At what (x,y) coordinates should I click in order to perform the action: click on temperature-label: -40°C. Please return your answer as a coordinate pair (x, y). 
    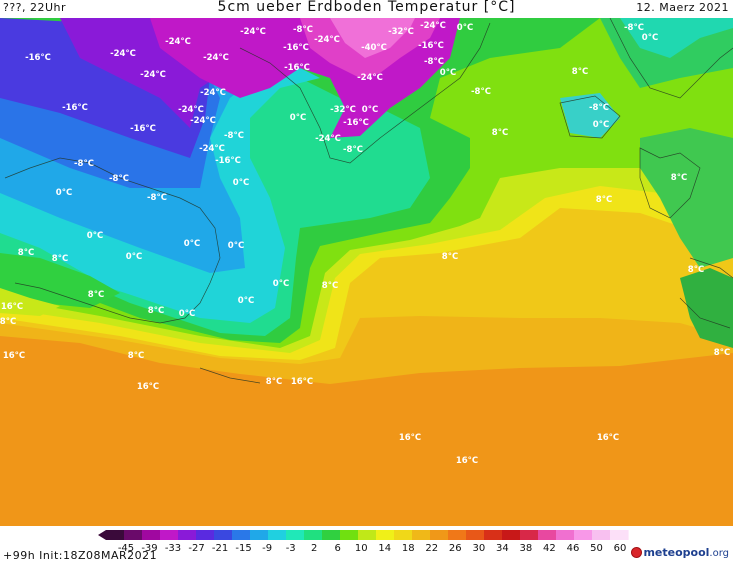
    Looking at the image, I should click on (374, 48).